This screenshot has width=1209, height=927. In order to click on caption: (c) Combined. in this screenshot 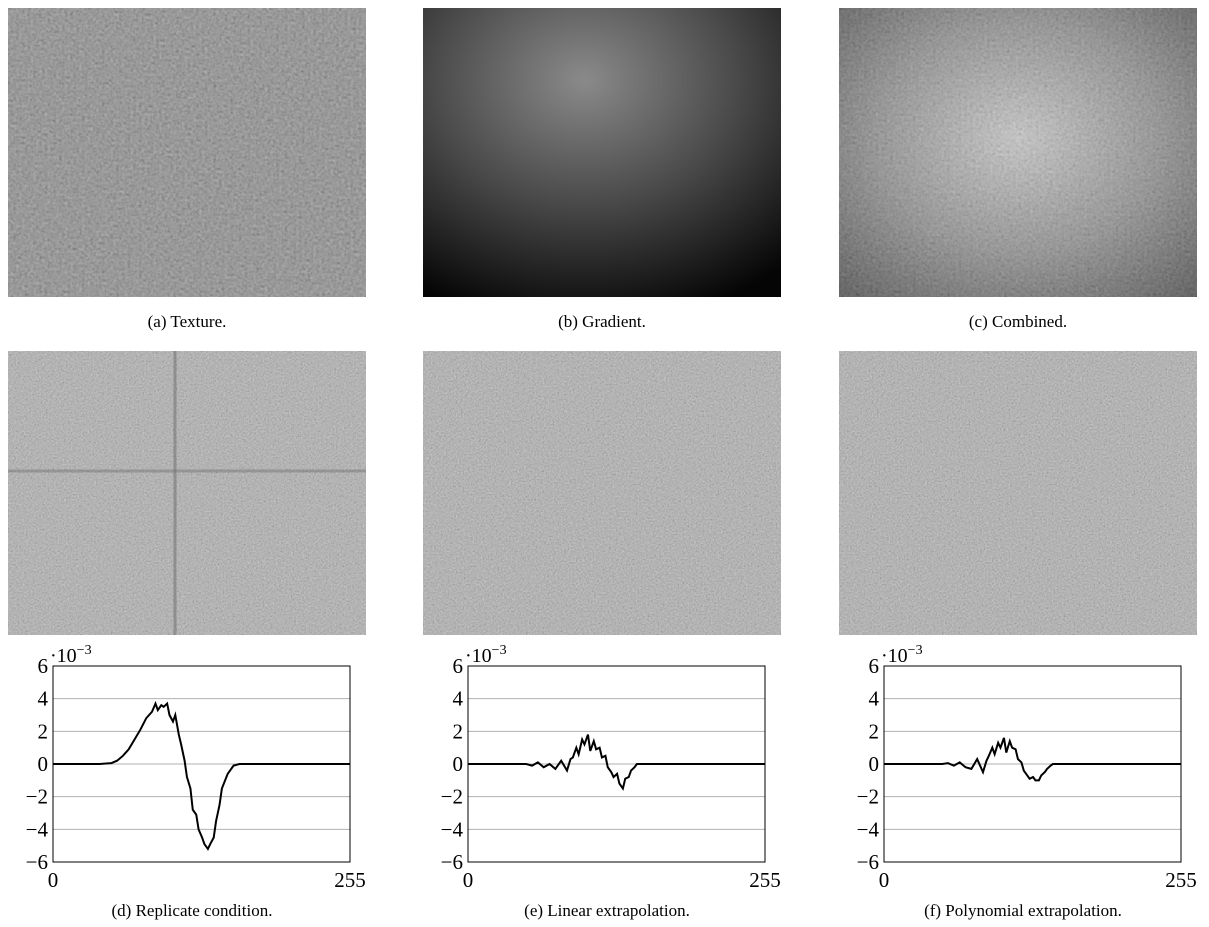, I will do `click(1018, 321)`.